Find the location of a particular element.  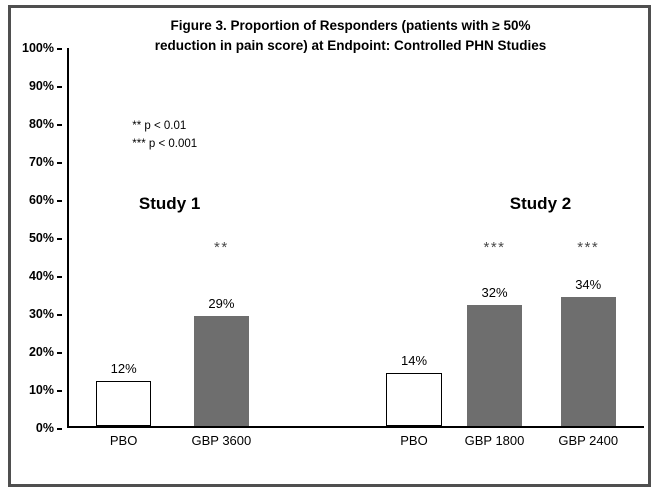

y-tick-label: 100% is located at coordinates (42, 48).